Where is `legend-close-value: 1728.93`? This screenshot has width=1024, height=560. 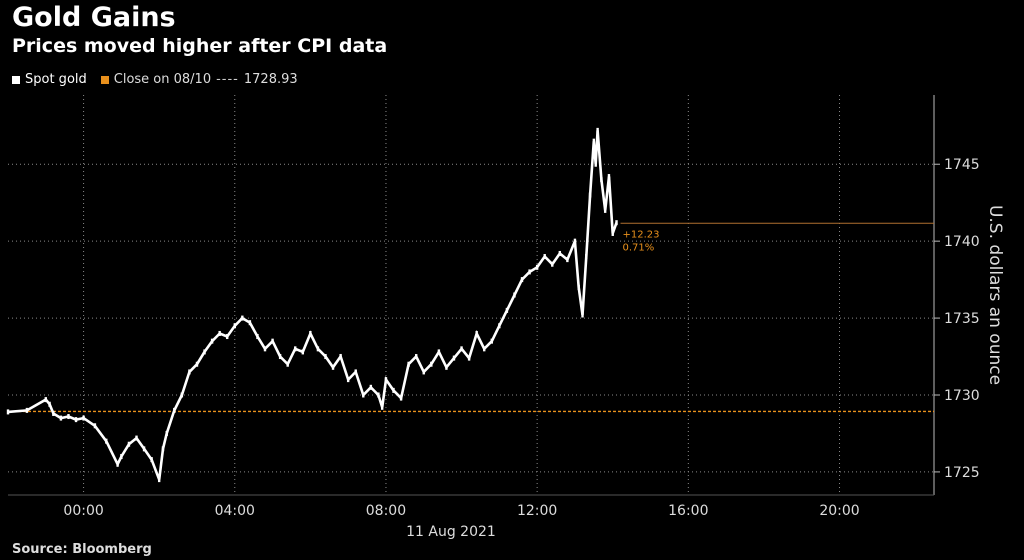 legend-close-value: 1728.93 is located at coordinates (270, 79).